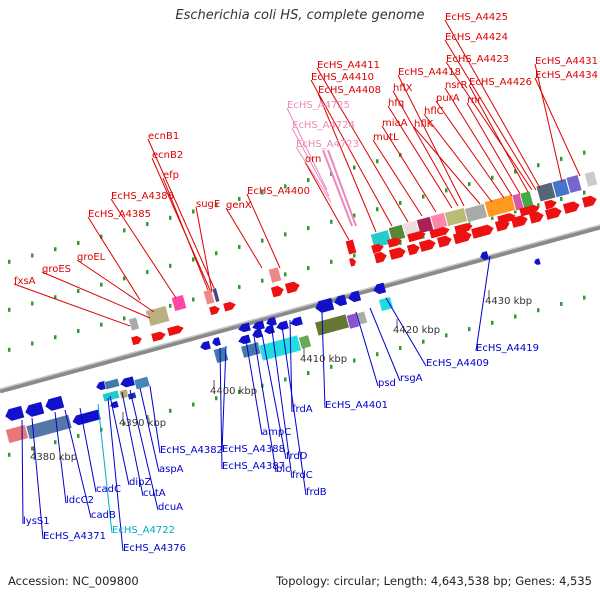 This screenshot has height=600, width=600. I want to click on gene-label-forward: hflX, so click(403, 88).